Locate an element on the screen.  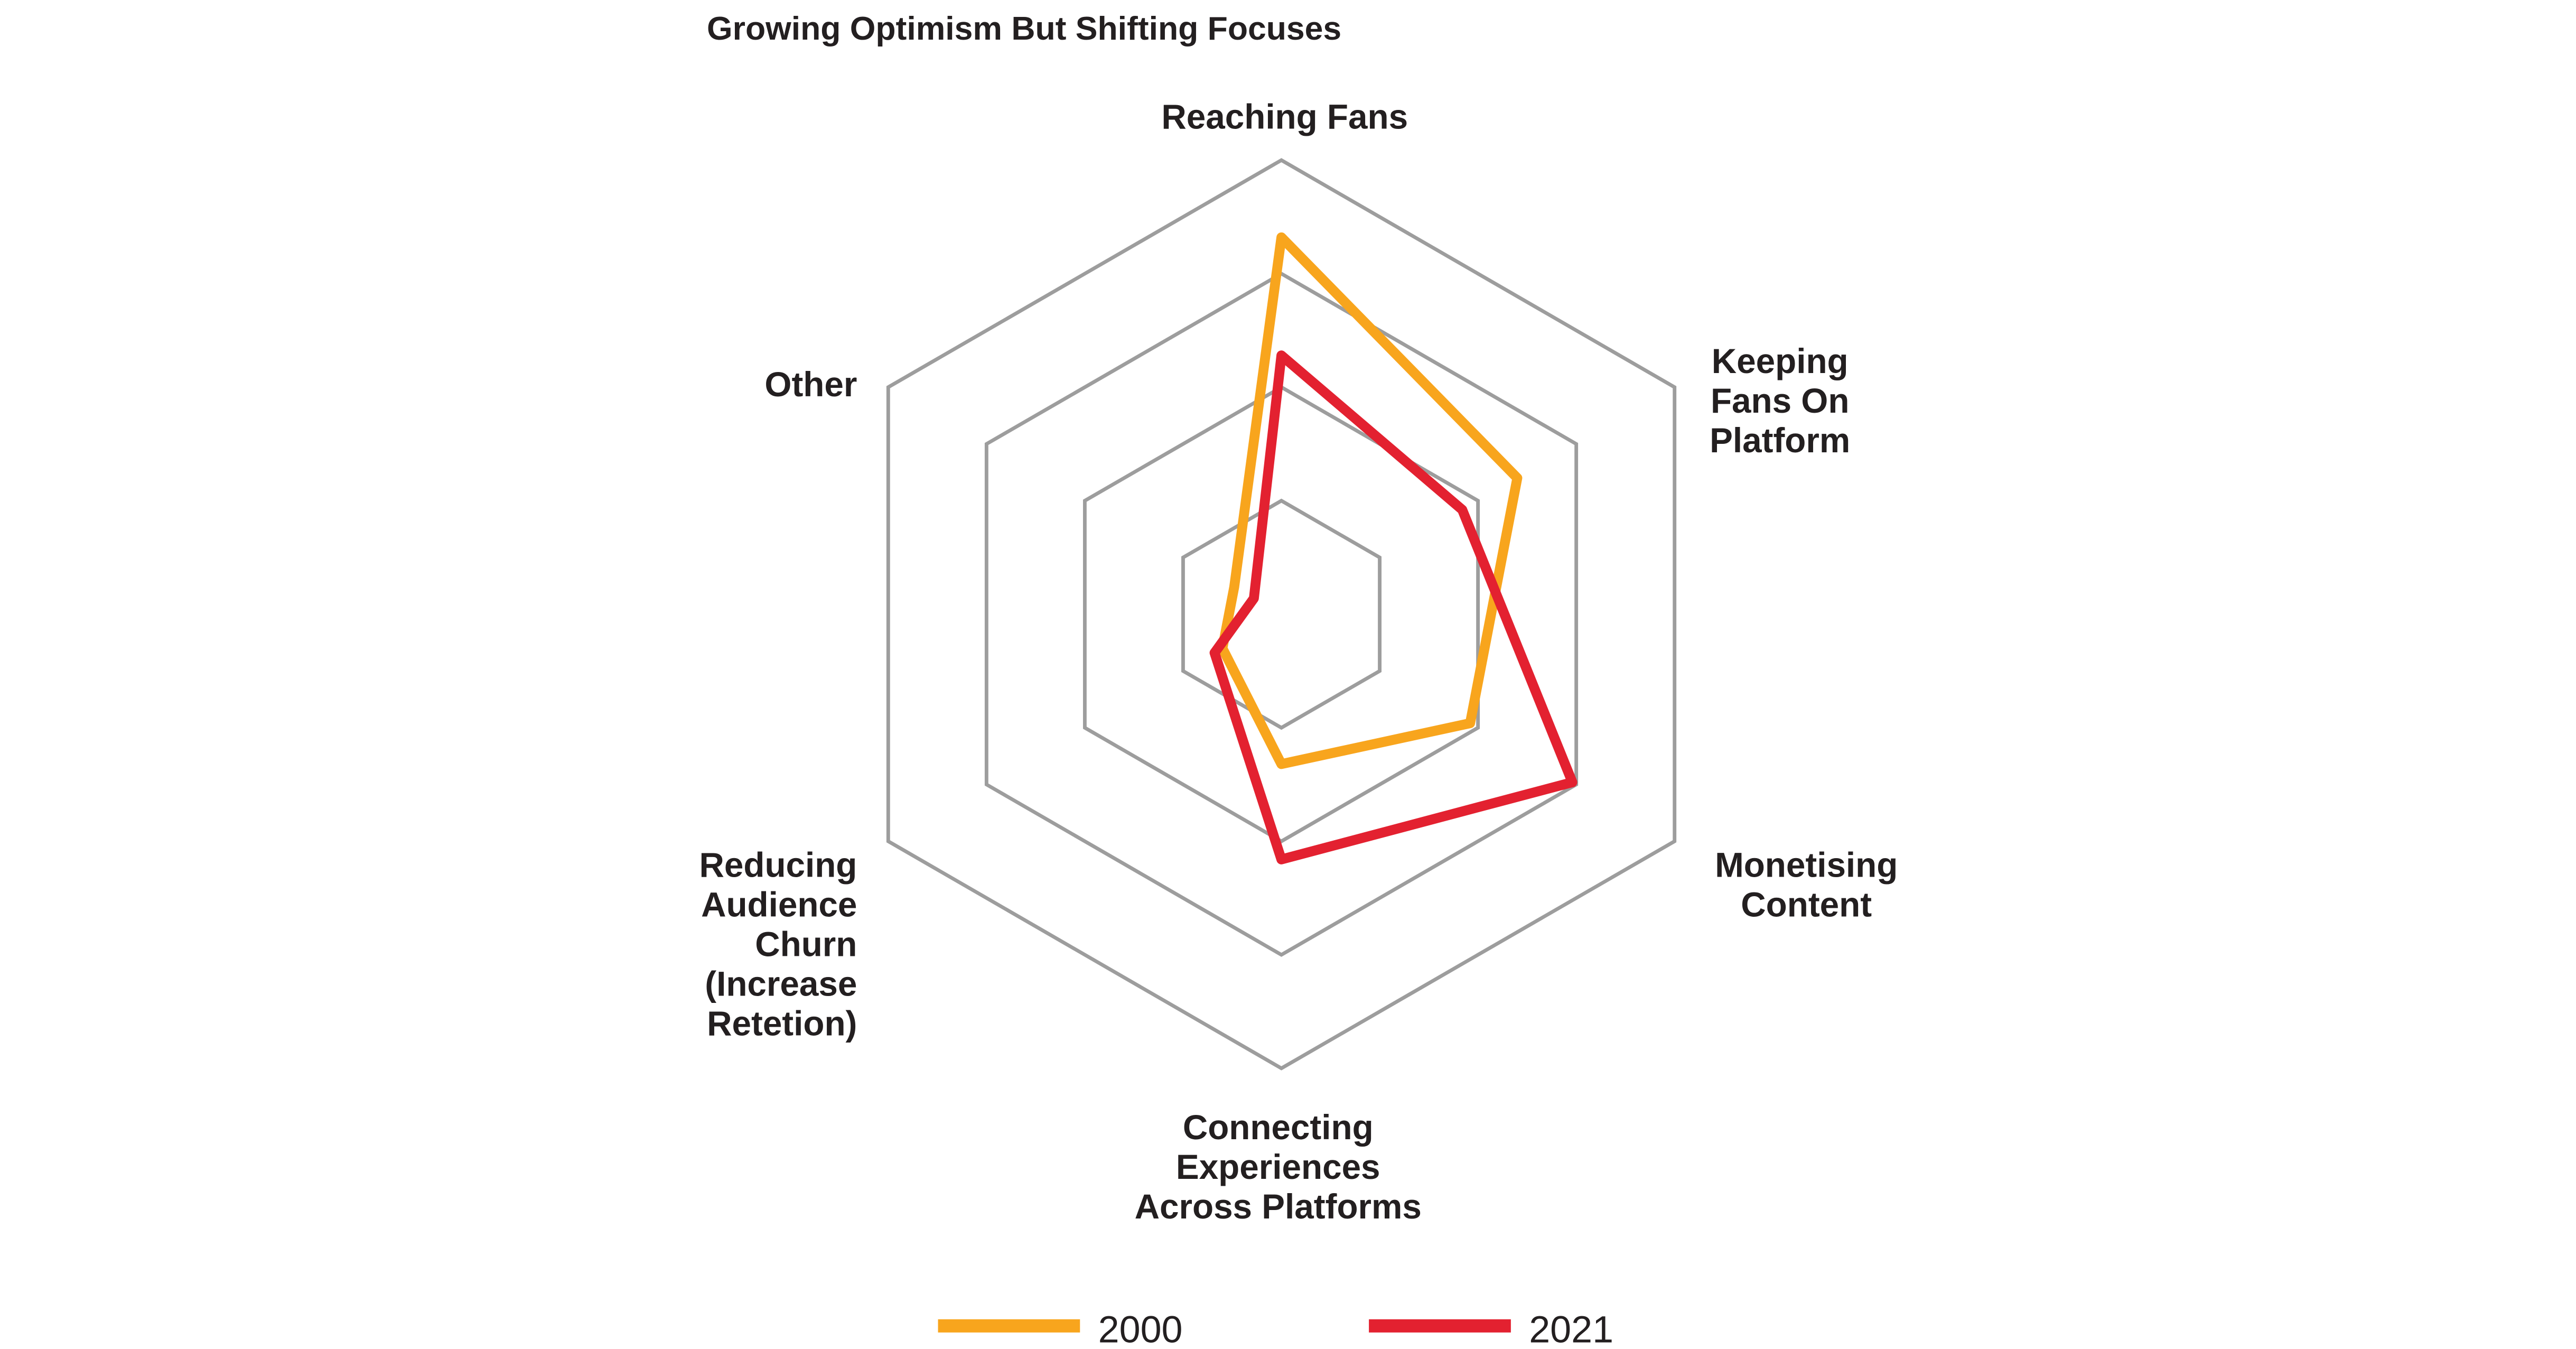
axis-label: Keeping Fans On Platform is located at coordinates (1780, 401).